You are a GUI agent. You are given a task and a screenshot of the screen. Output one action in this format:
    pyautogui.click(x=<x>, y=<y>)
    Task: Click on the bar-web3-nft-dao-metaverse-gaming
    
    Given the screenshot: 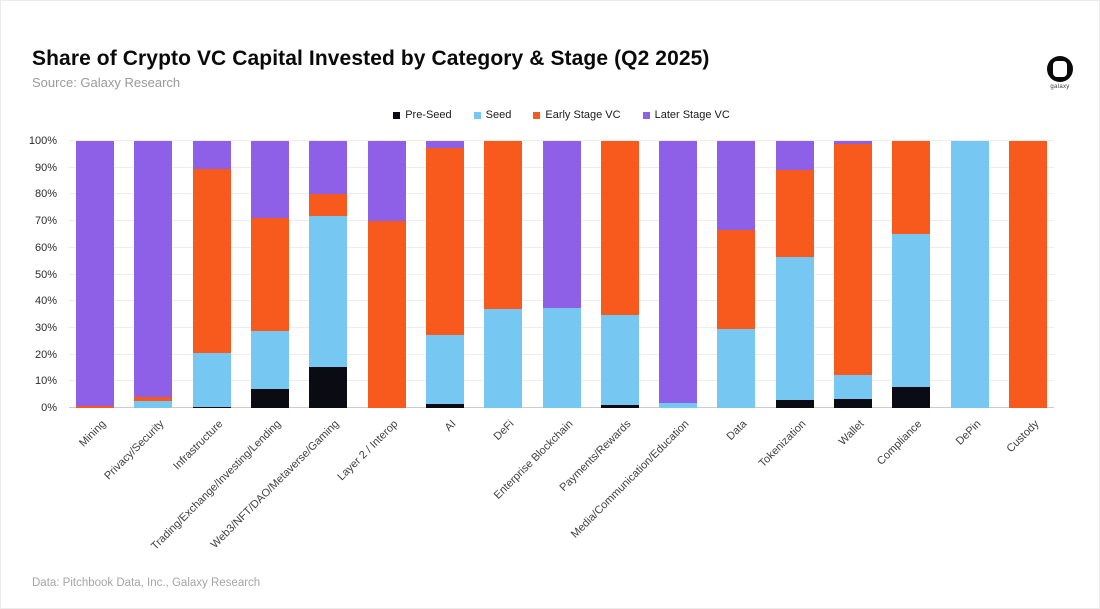 What is the action you would take?
    pyautogui.click(x=328, y=274)
    